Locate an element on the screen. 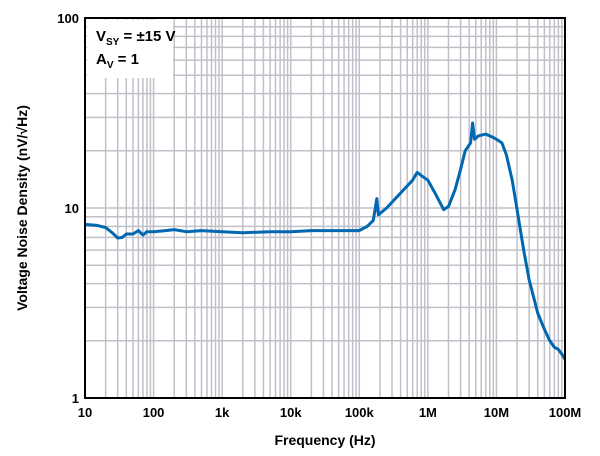  x-tick-label: 1M is located at coordinates (428, 412).